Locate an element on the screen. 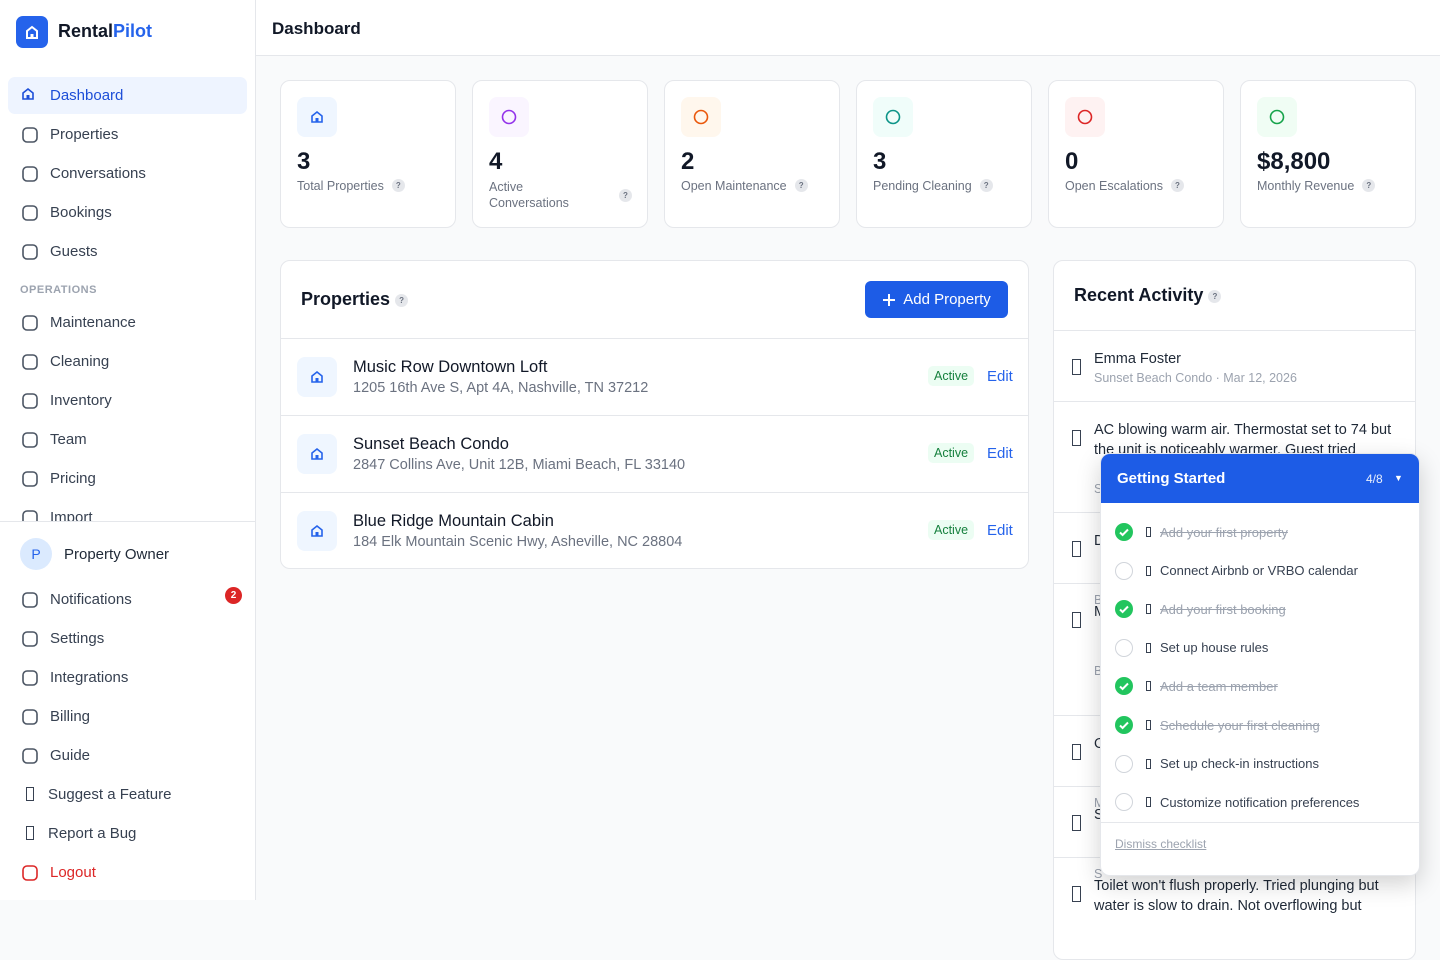 The width and height of the screenshot is (1440, 960). activity-text: S is located at coordinates (1099, 815).